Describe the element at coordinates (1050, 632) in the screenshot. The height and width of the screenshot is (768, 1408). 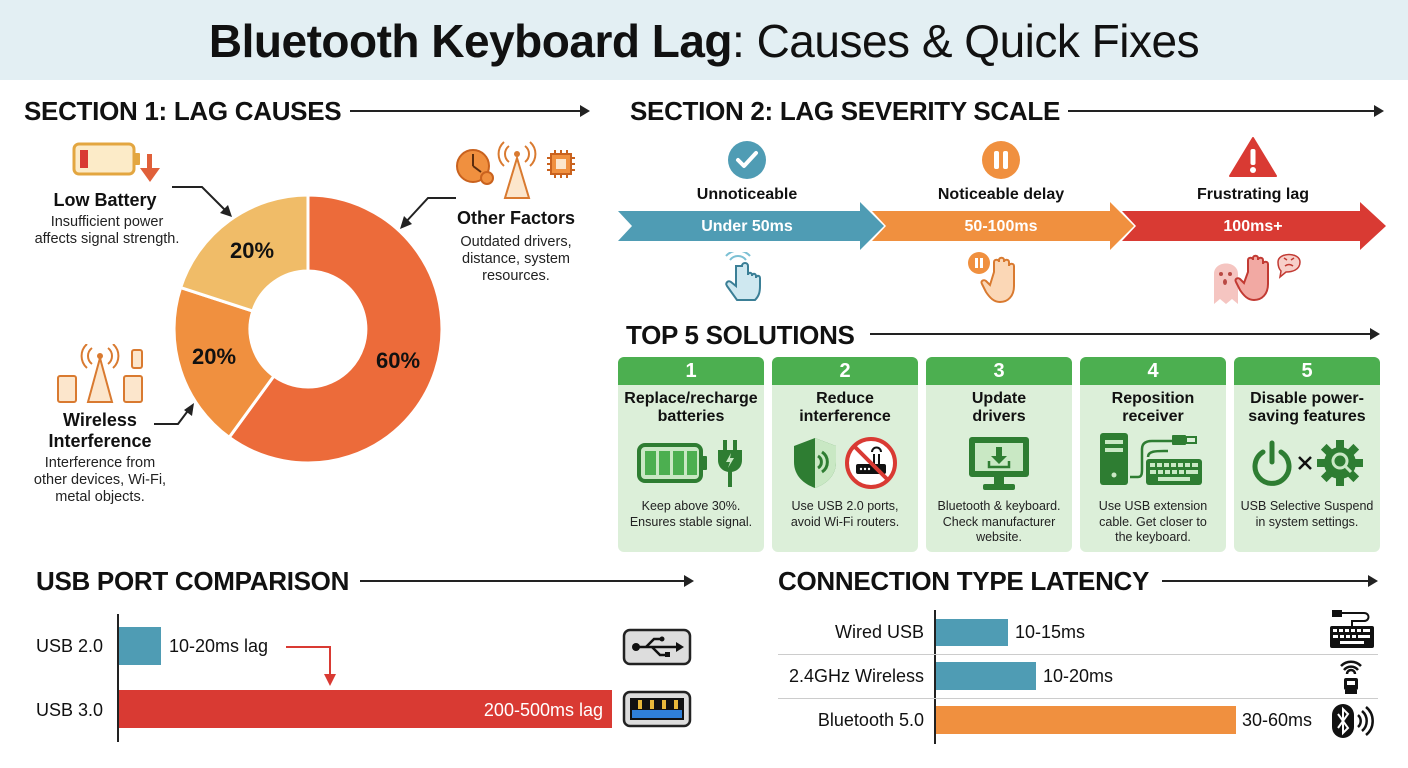
I see `latency-value-1: 10-15ms` at that location.